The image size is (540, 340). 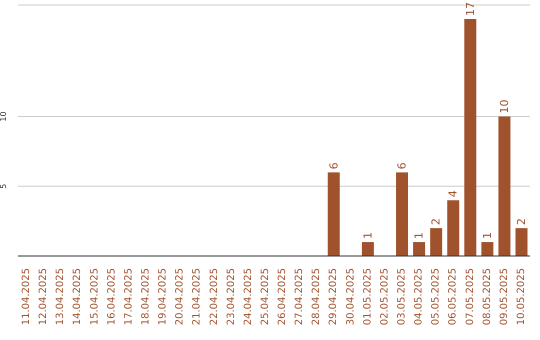 What do you see at coordinates (197, 297) in the screenshot?
I see `x-tick-label: 21.04.2025` at bounding box center [197, 297].